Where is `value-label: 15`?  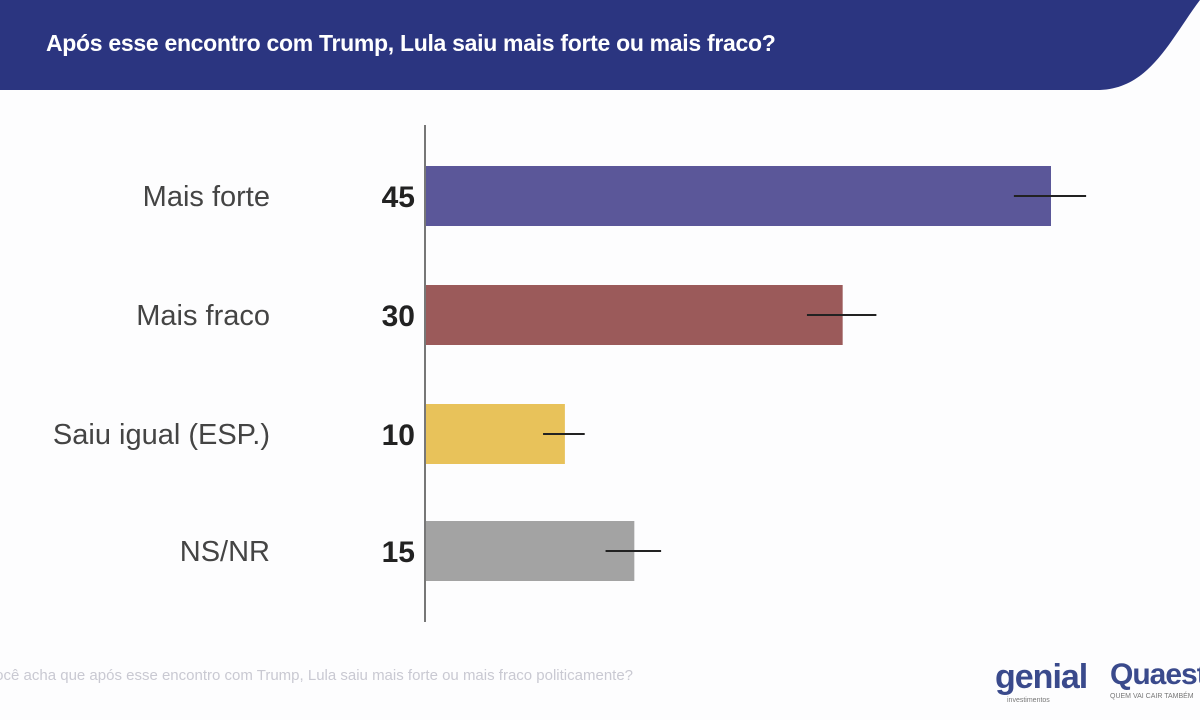
value-label: 15 is located at coordinates (398, 552).